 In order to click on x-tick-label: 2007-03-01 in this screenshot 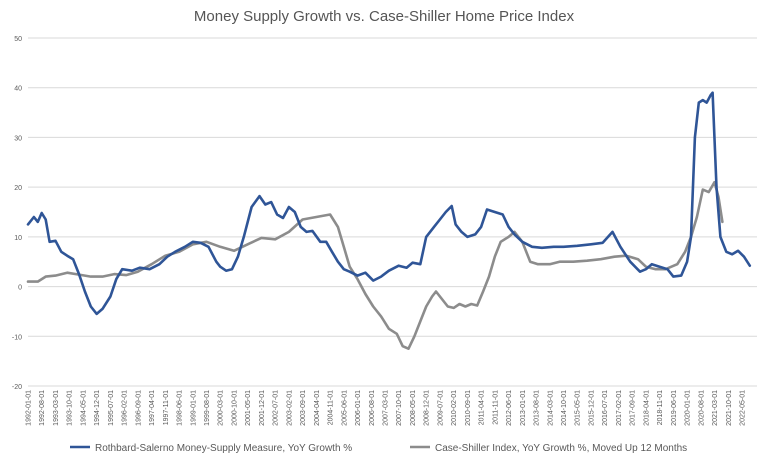, I will do `click(386, 408)`.